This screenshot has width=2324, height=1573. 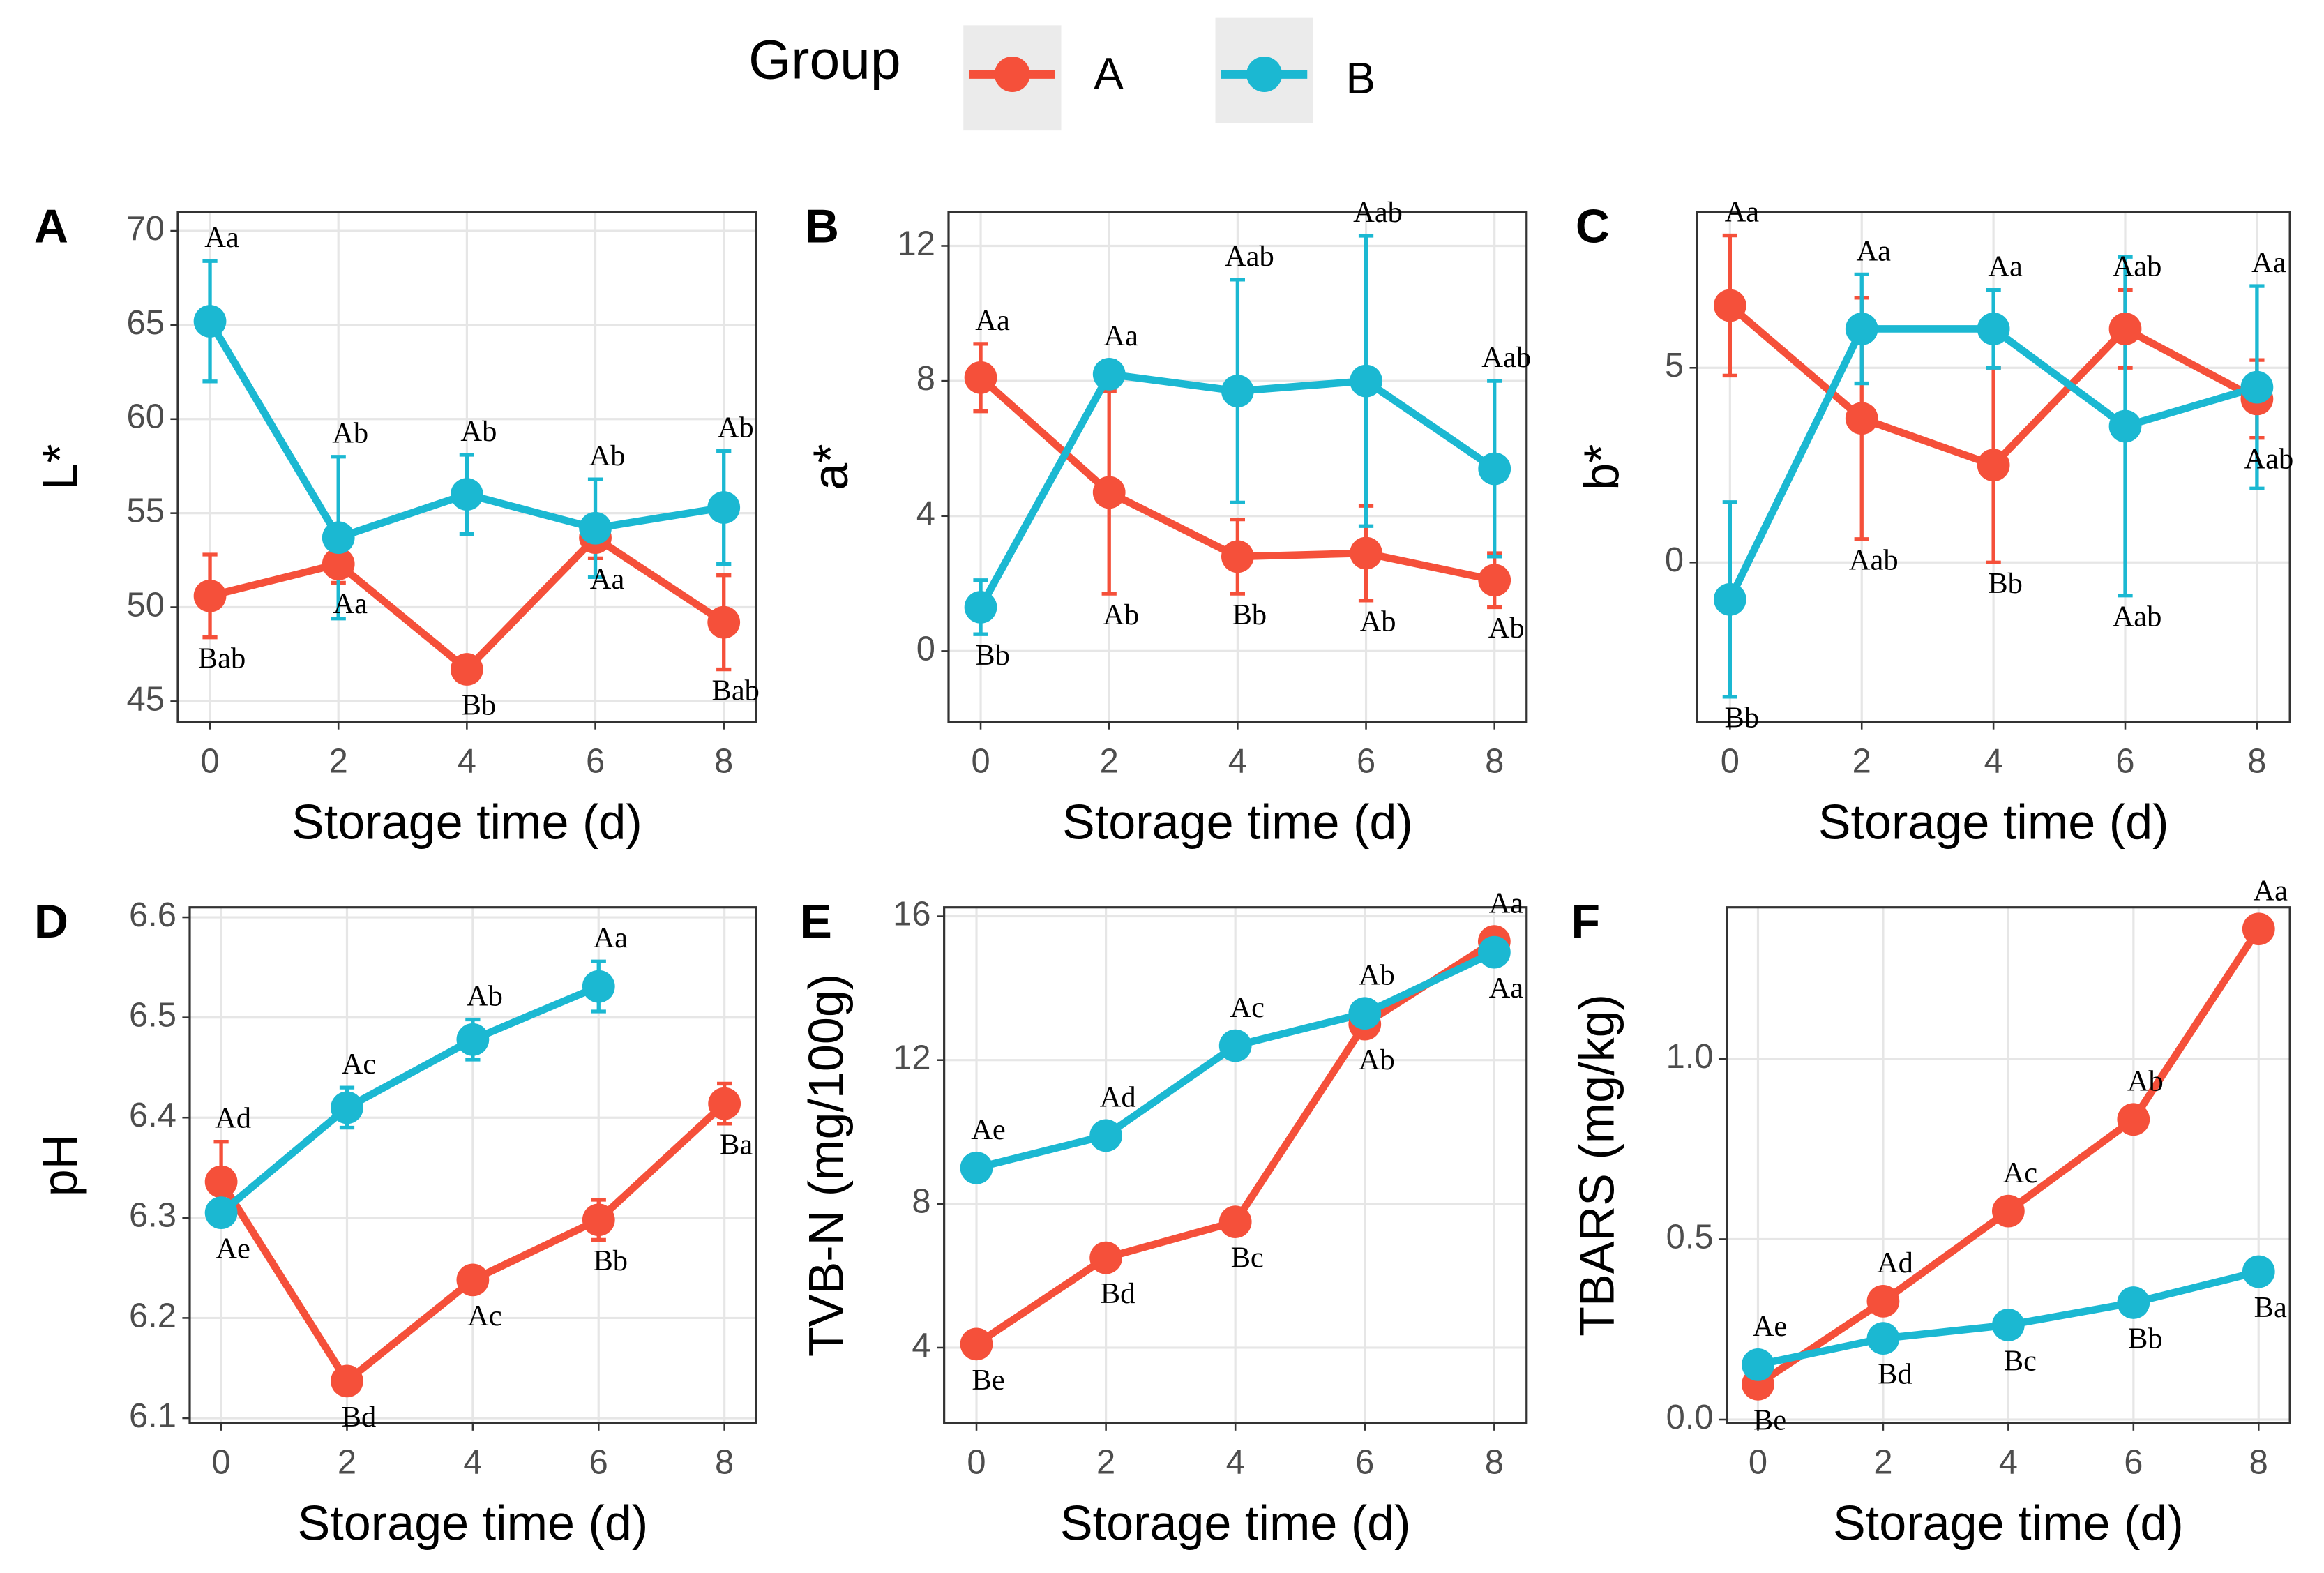 What do you see at coordinates (152, 1416) in the screenshot?
I see `y-tick-label: 6.1` at bounding box center [152, 1416].